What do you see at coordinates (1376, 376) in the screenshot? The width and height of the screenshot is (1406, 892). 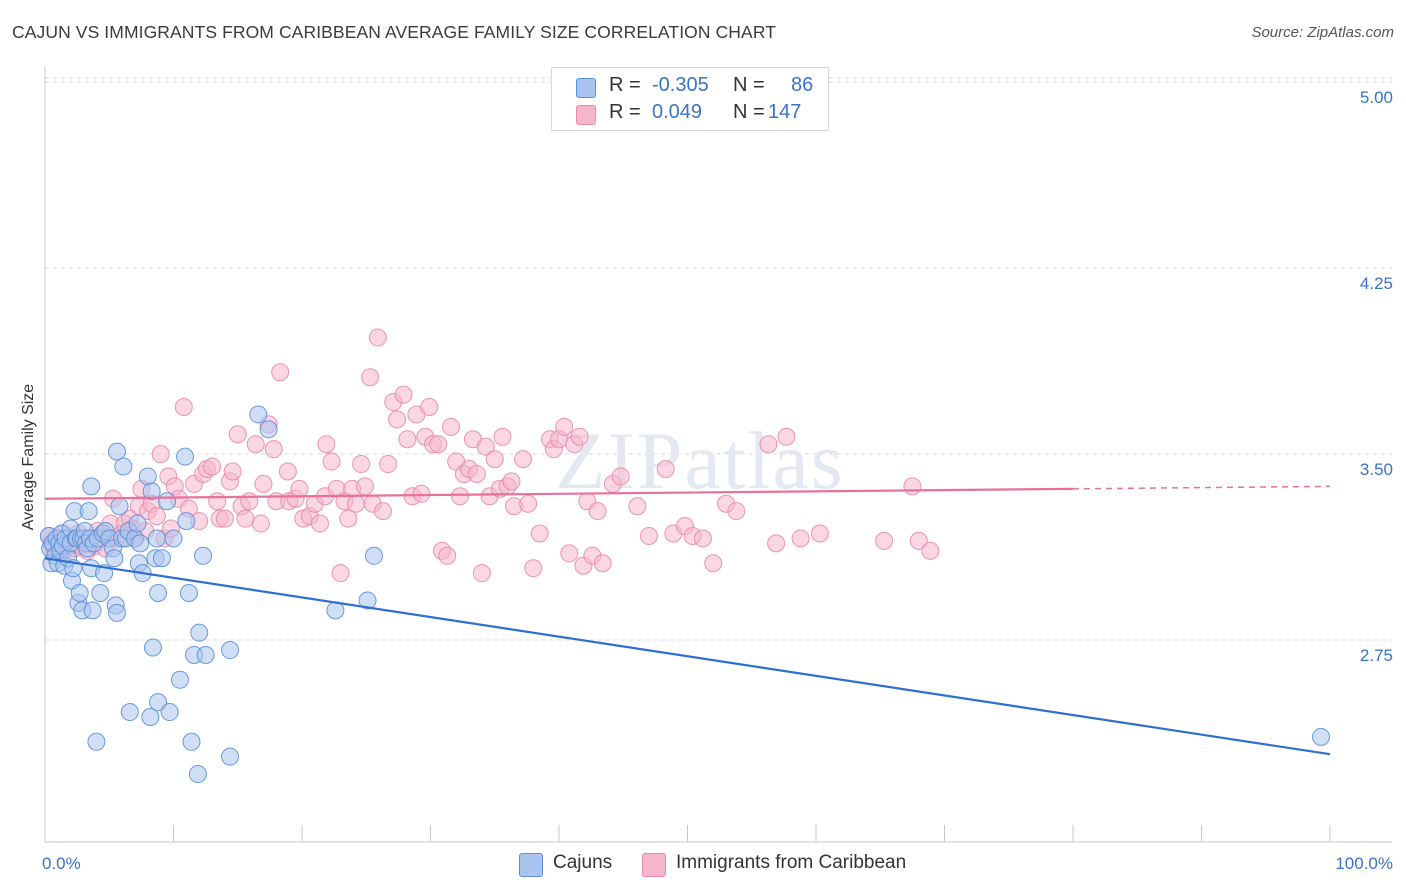 I see `y-tick-labels: 2.75 3.50 4.25 5.00` at bounding box center [1376, 376].